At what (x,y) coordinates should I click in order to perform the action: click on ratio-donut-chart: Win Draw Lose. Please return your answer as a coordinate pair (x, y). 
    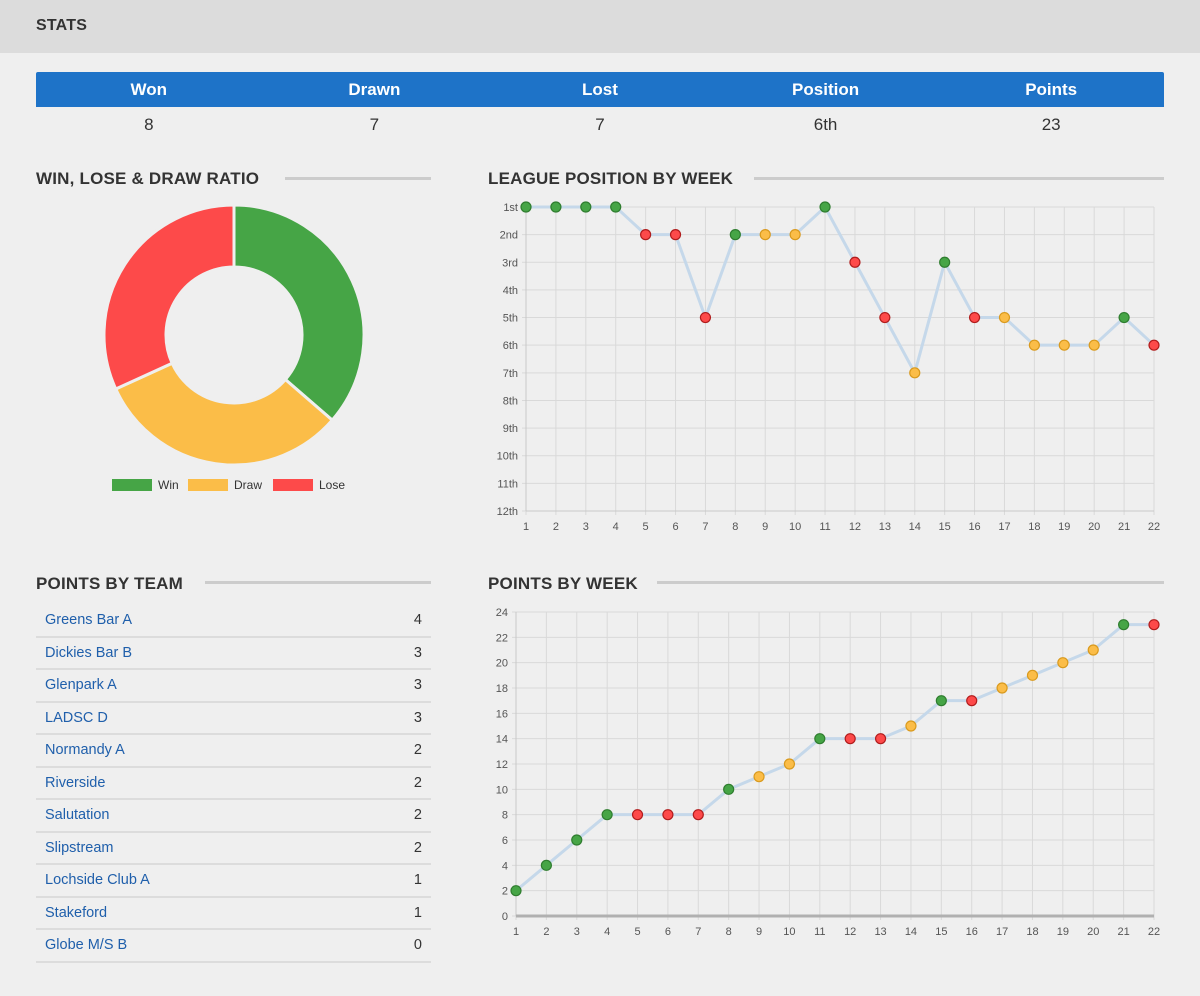
    Looking at the image, I should click on (234, 347).